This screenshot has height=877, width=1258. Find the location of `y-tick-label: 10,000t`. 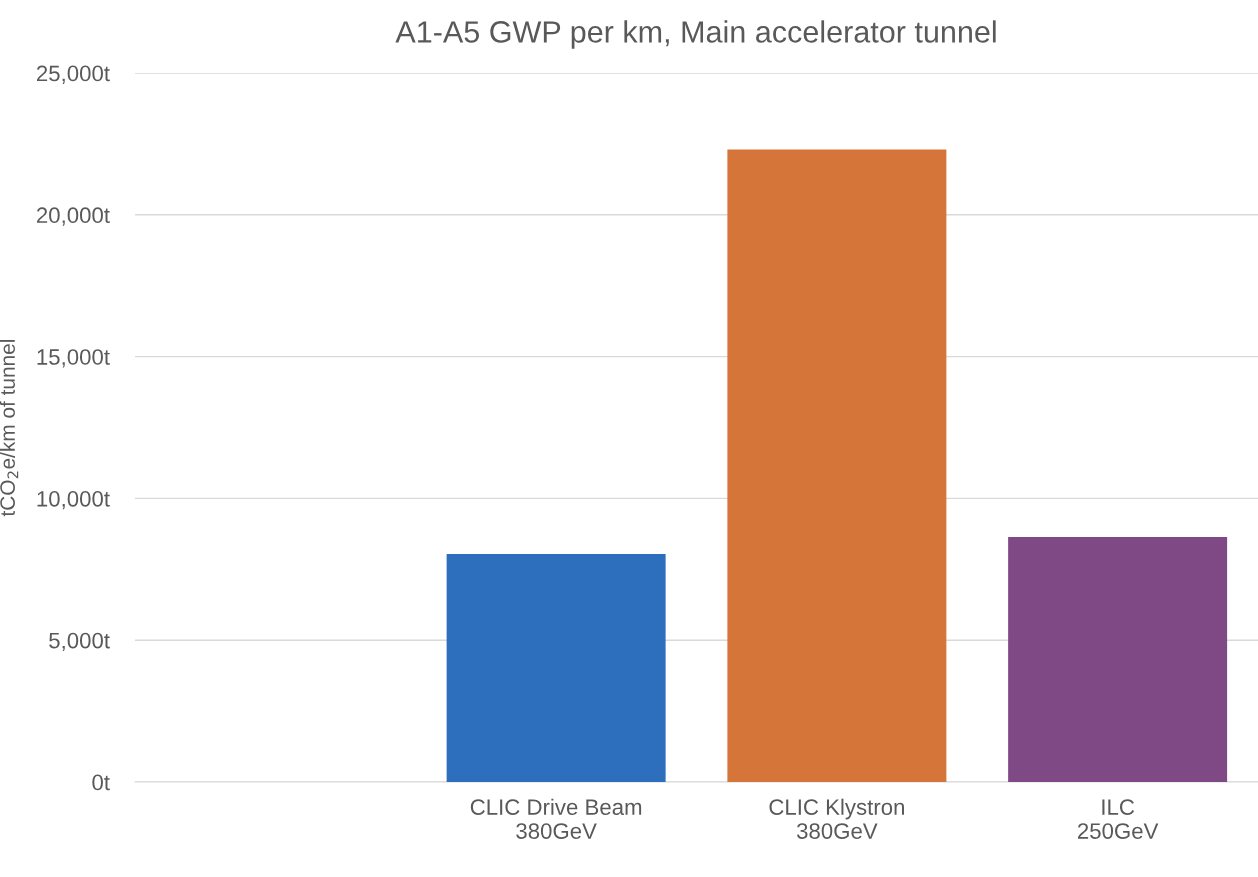

y-tick-label: 10,000t is located at coordinates (73, 500).